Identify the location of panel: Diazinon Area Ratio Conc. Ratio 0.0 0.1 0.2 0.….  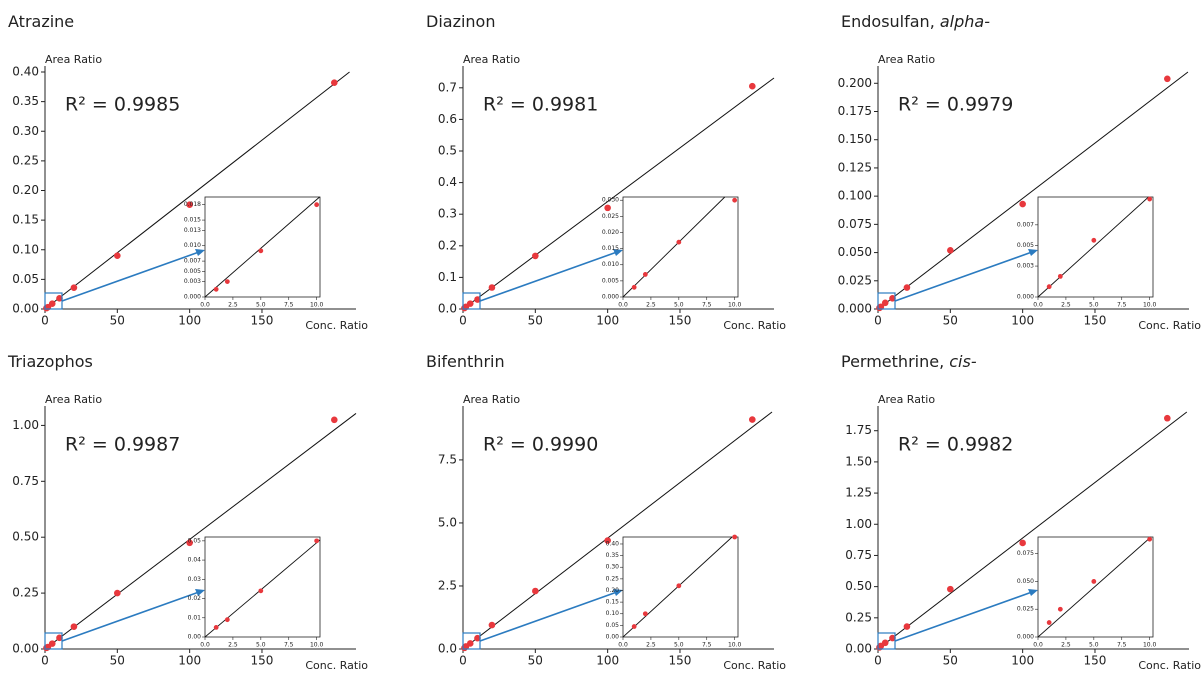
(606, 172).